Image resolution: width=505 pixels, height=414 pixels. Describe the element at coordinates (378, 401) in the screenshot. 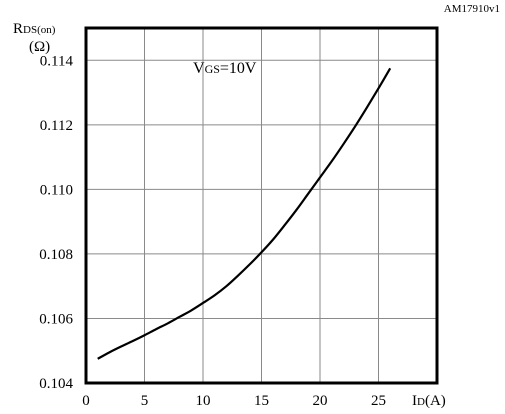

I see `x-tick-label: 25` at that location.